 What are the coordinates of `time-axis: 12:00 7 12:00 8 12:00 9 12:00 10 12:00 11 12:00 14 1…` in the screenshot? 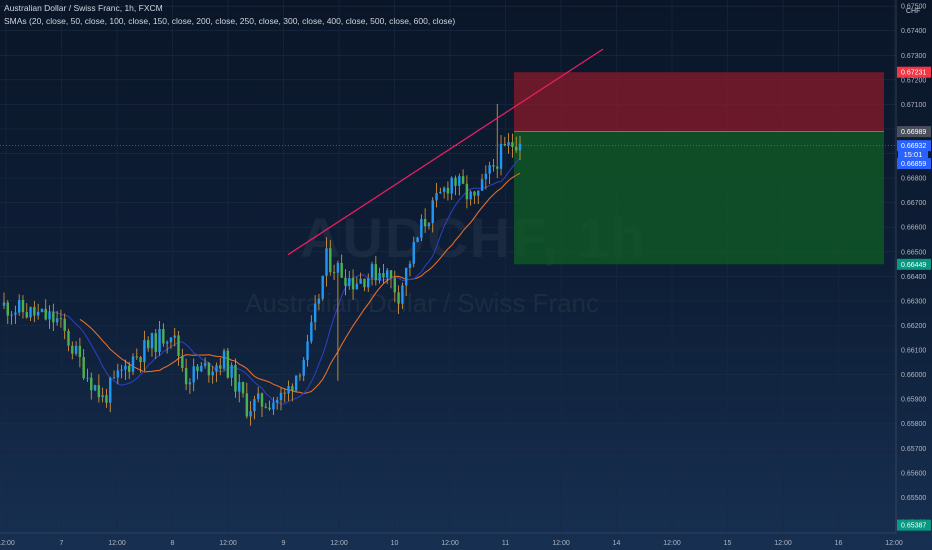 It's located at (451, 539).